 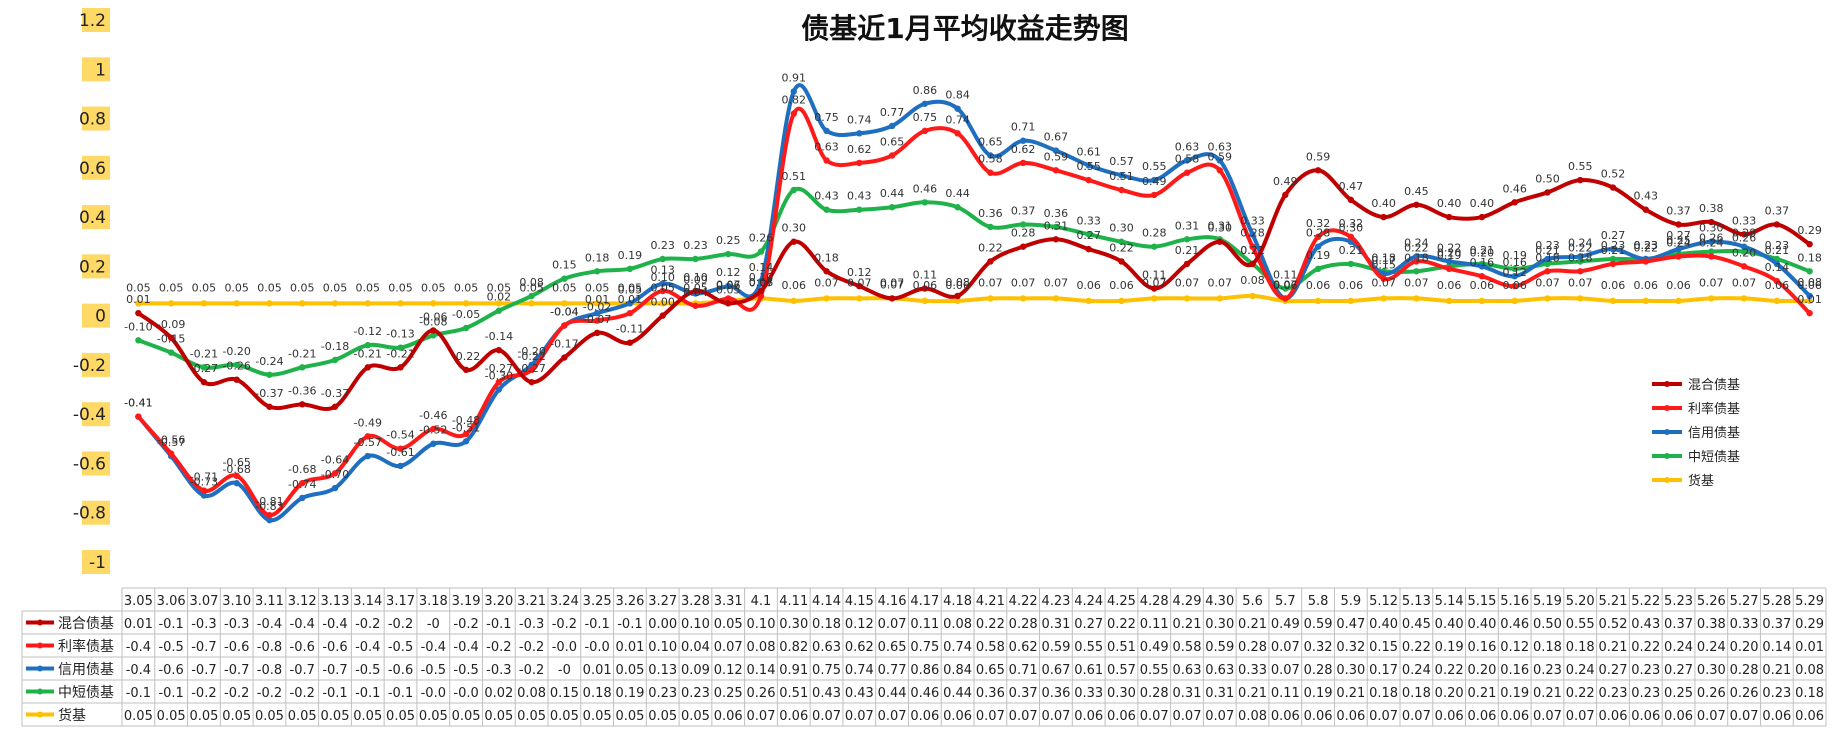 What do you see at coordinates (400, 670) in the screenshot?
I see `table-cell: -0.6` at bounding box center [400, 670].